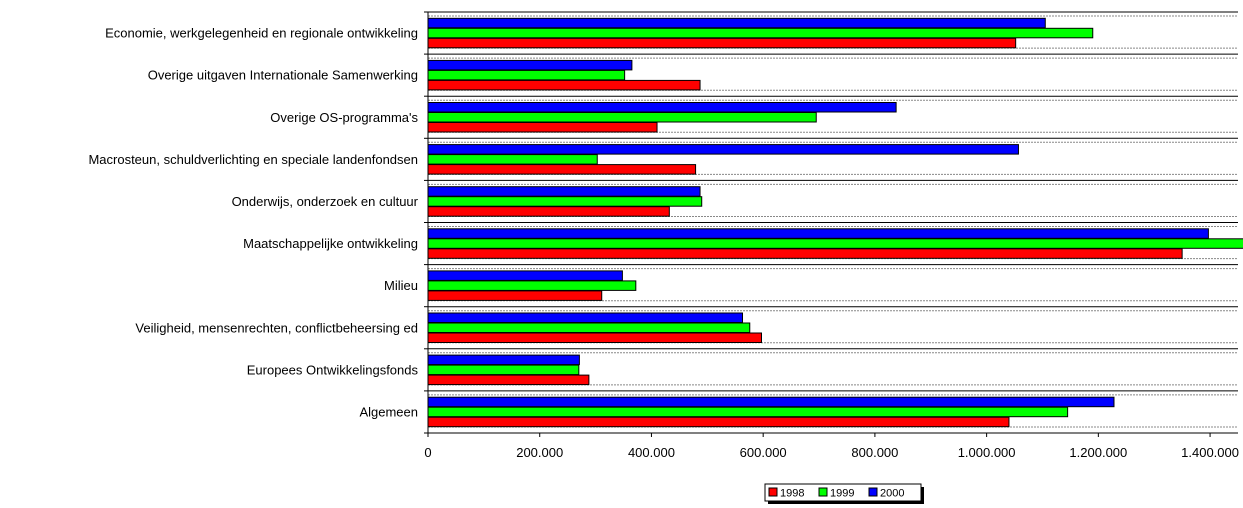 This screenshot has height=508, width=1243. What do you see at coordinates (344, 117) in the screenshot?
I see `category-label: Overige OS-programma's` at bounding box center [344, 117].